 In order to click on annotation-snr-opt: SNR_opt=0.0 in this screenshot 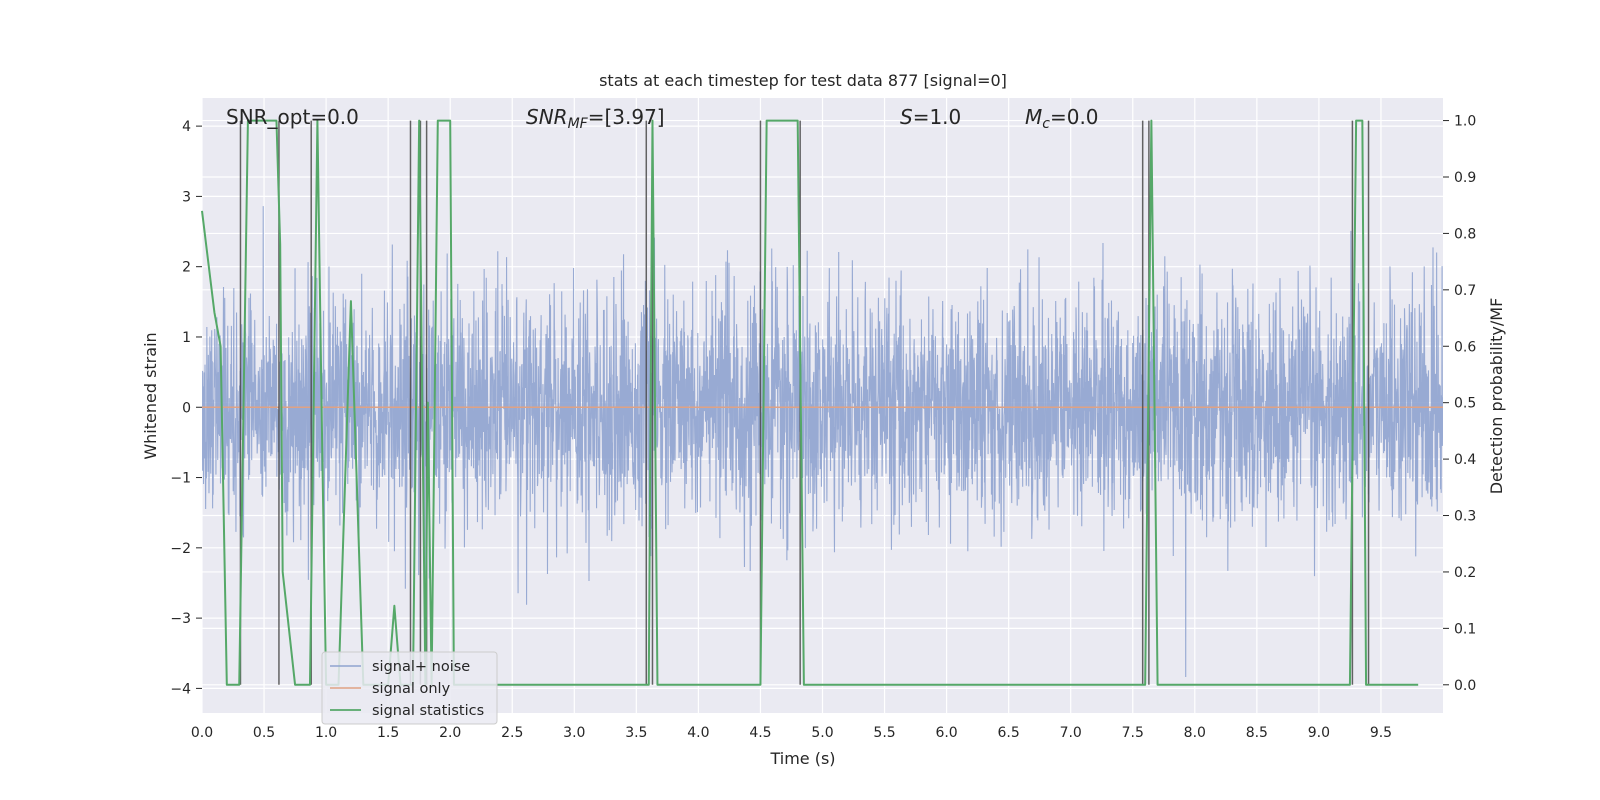, I will do `click(292, 117)`.